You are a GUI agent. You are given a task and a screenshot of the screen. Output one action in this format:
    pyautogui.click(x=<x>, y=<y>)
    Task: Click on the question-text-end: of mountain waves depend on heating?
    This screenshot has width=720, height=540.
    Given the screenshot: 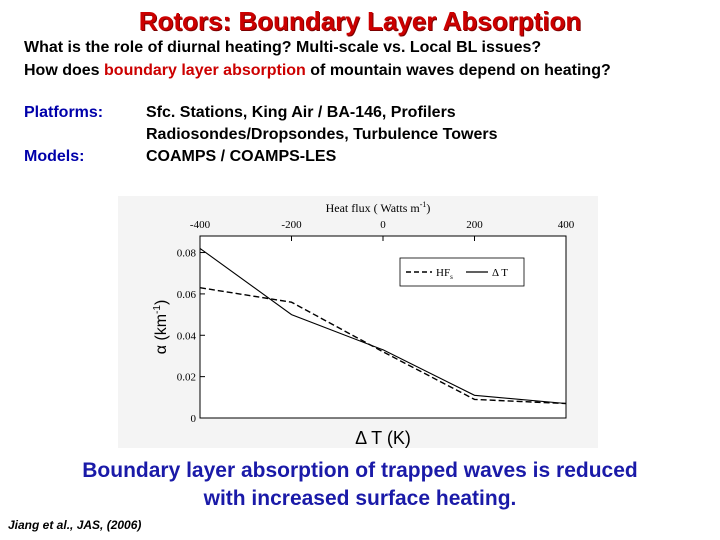 What is the action you would take?
    pyautogui.click(x=458, y=70)
    